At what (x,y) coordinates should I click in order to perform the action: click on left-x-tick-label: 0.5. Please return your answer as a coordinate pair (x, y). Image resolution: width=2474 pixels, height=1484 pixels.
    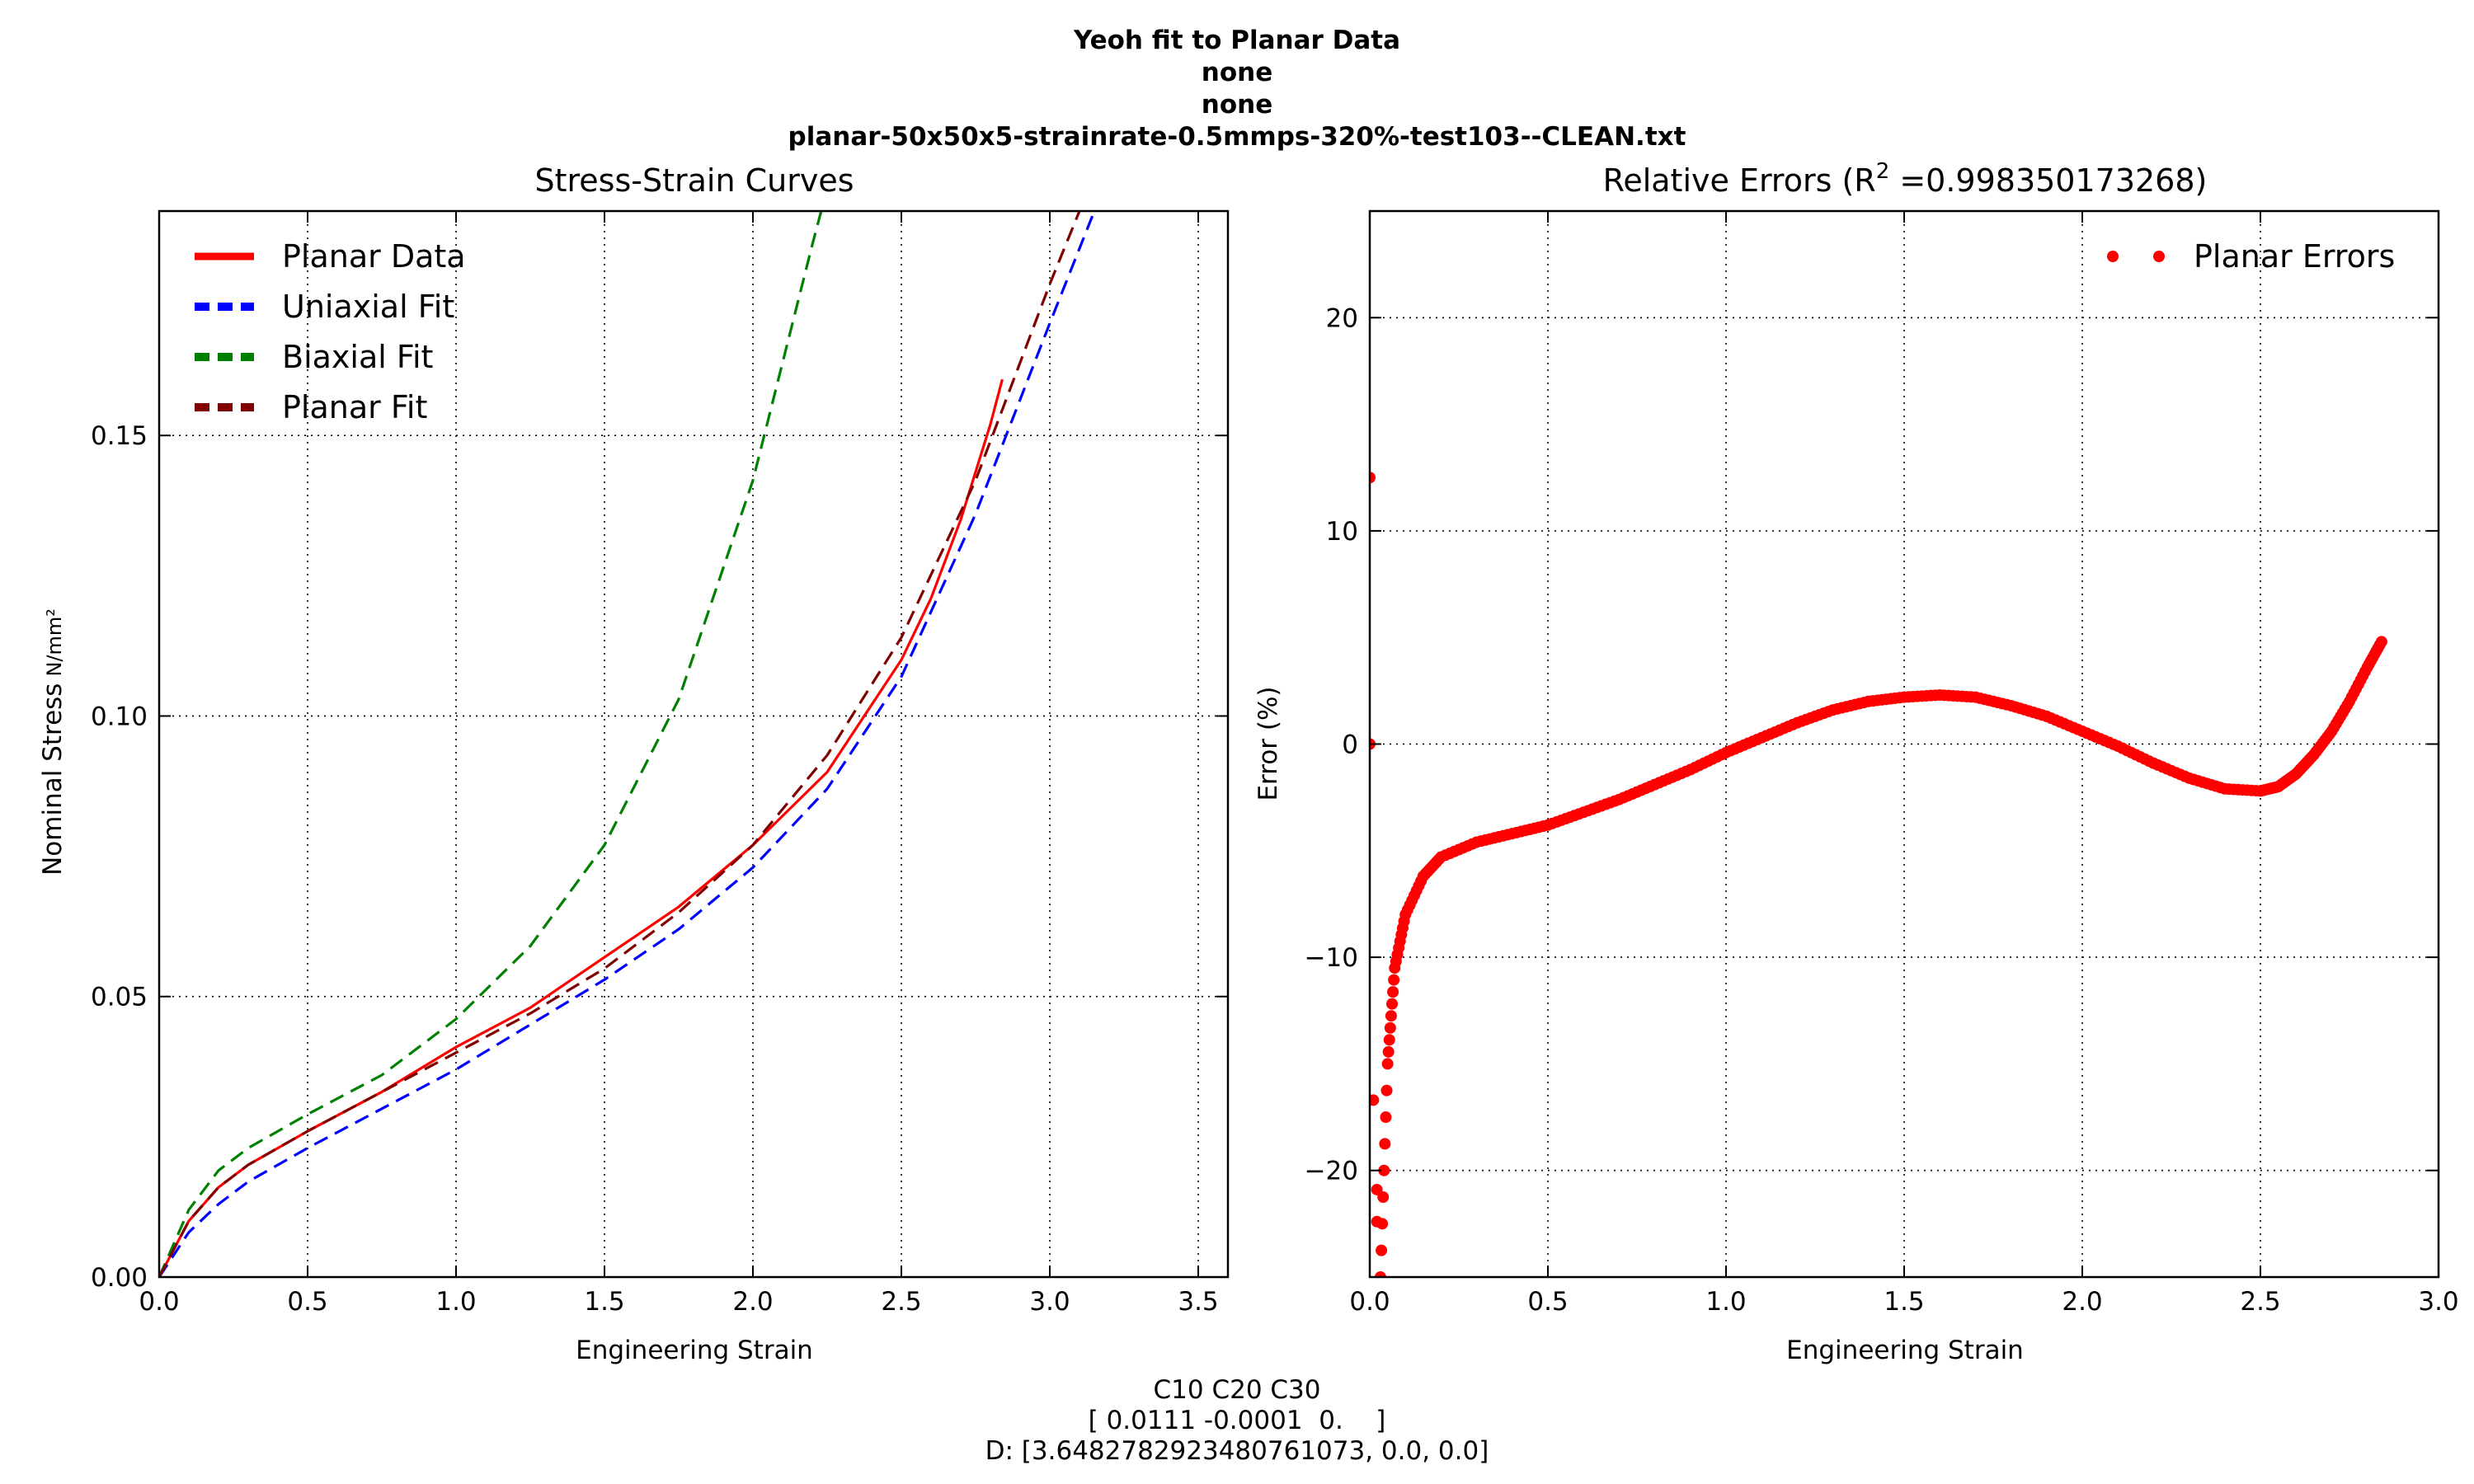
    Looking at the image, I should click on (307, 1302).